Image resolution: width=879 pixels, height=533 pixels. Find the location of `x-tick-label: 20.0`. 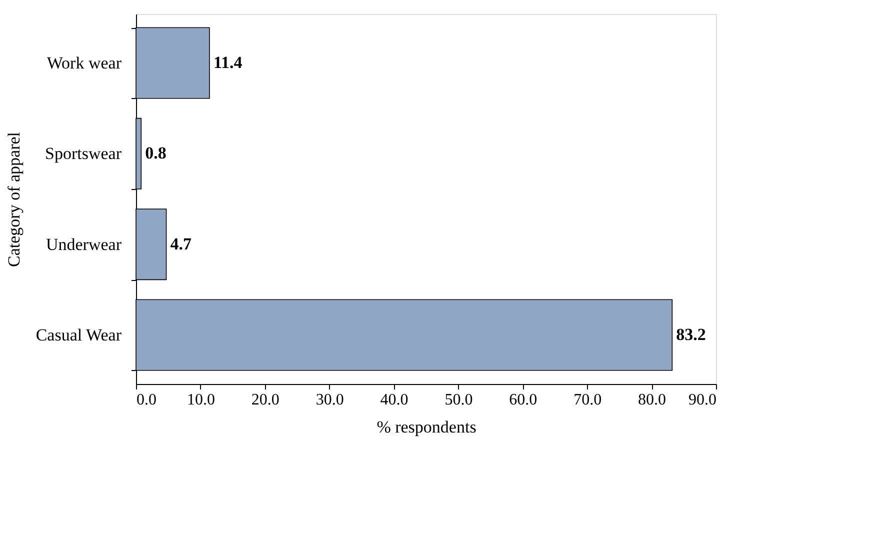

x-tick-label: 20.0 is located at coordinates (265, 400).